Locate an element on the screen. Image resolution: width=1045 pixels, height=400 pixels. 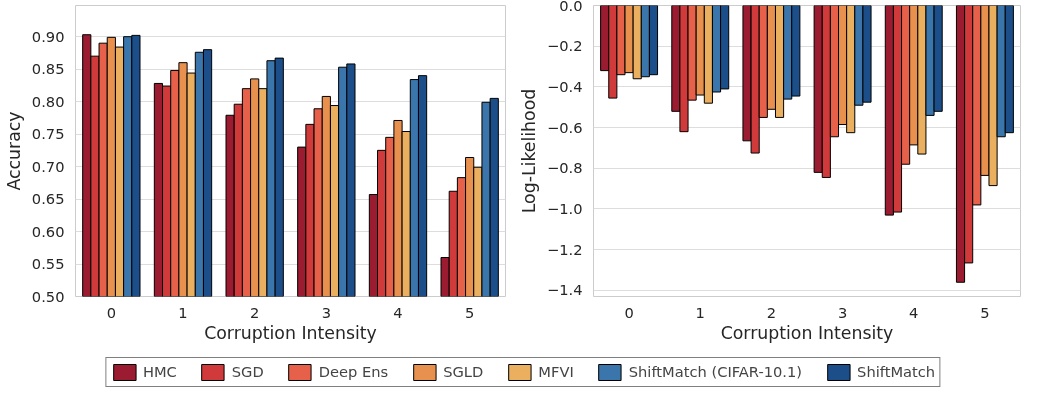
legend-label: SGLD is located at coordinates (463, 371).